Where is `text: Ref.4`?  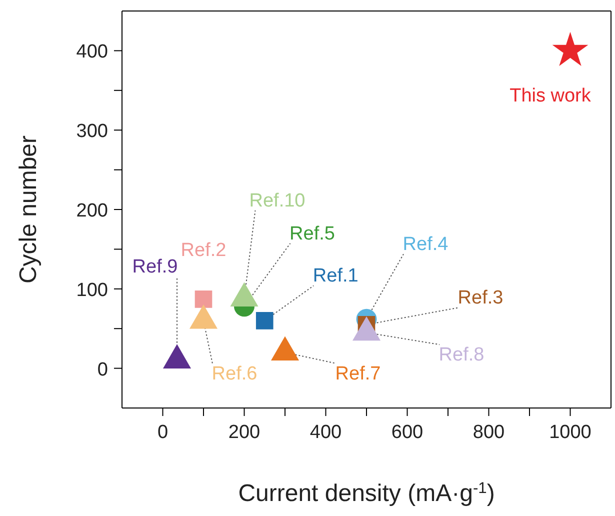
text: Ref.4 is located at coordinates (425, 245).